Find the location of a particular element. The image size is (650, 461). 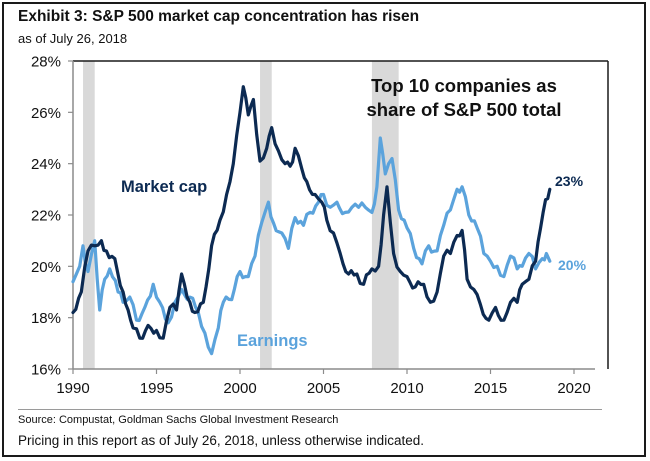

x-tick-label: 2005 is located at coordinates (323, 388).